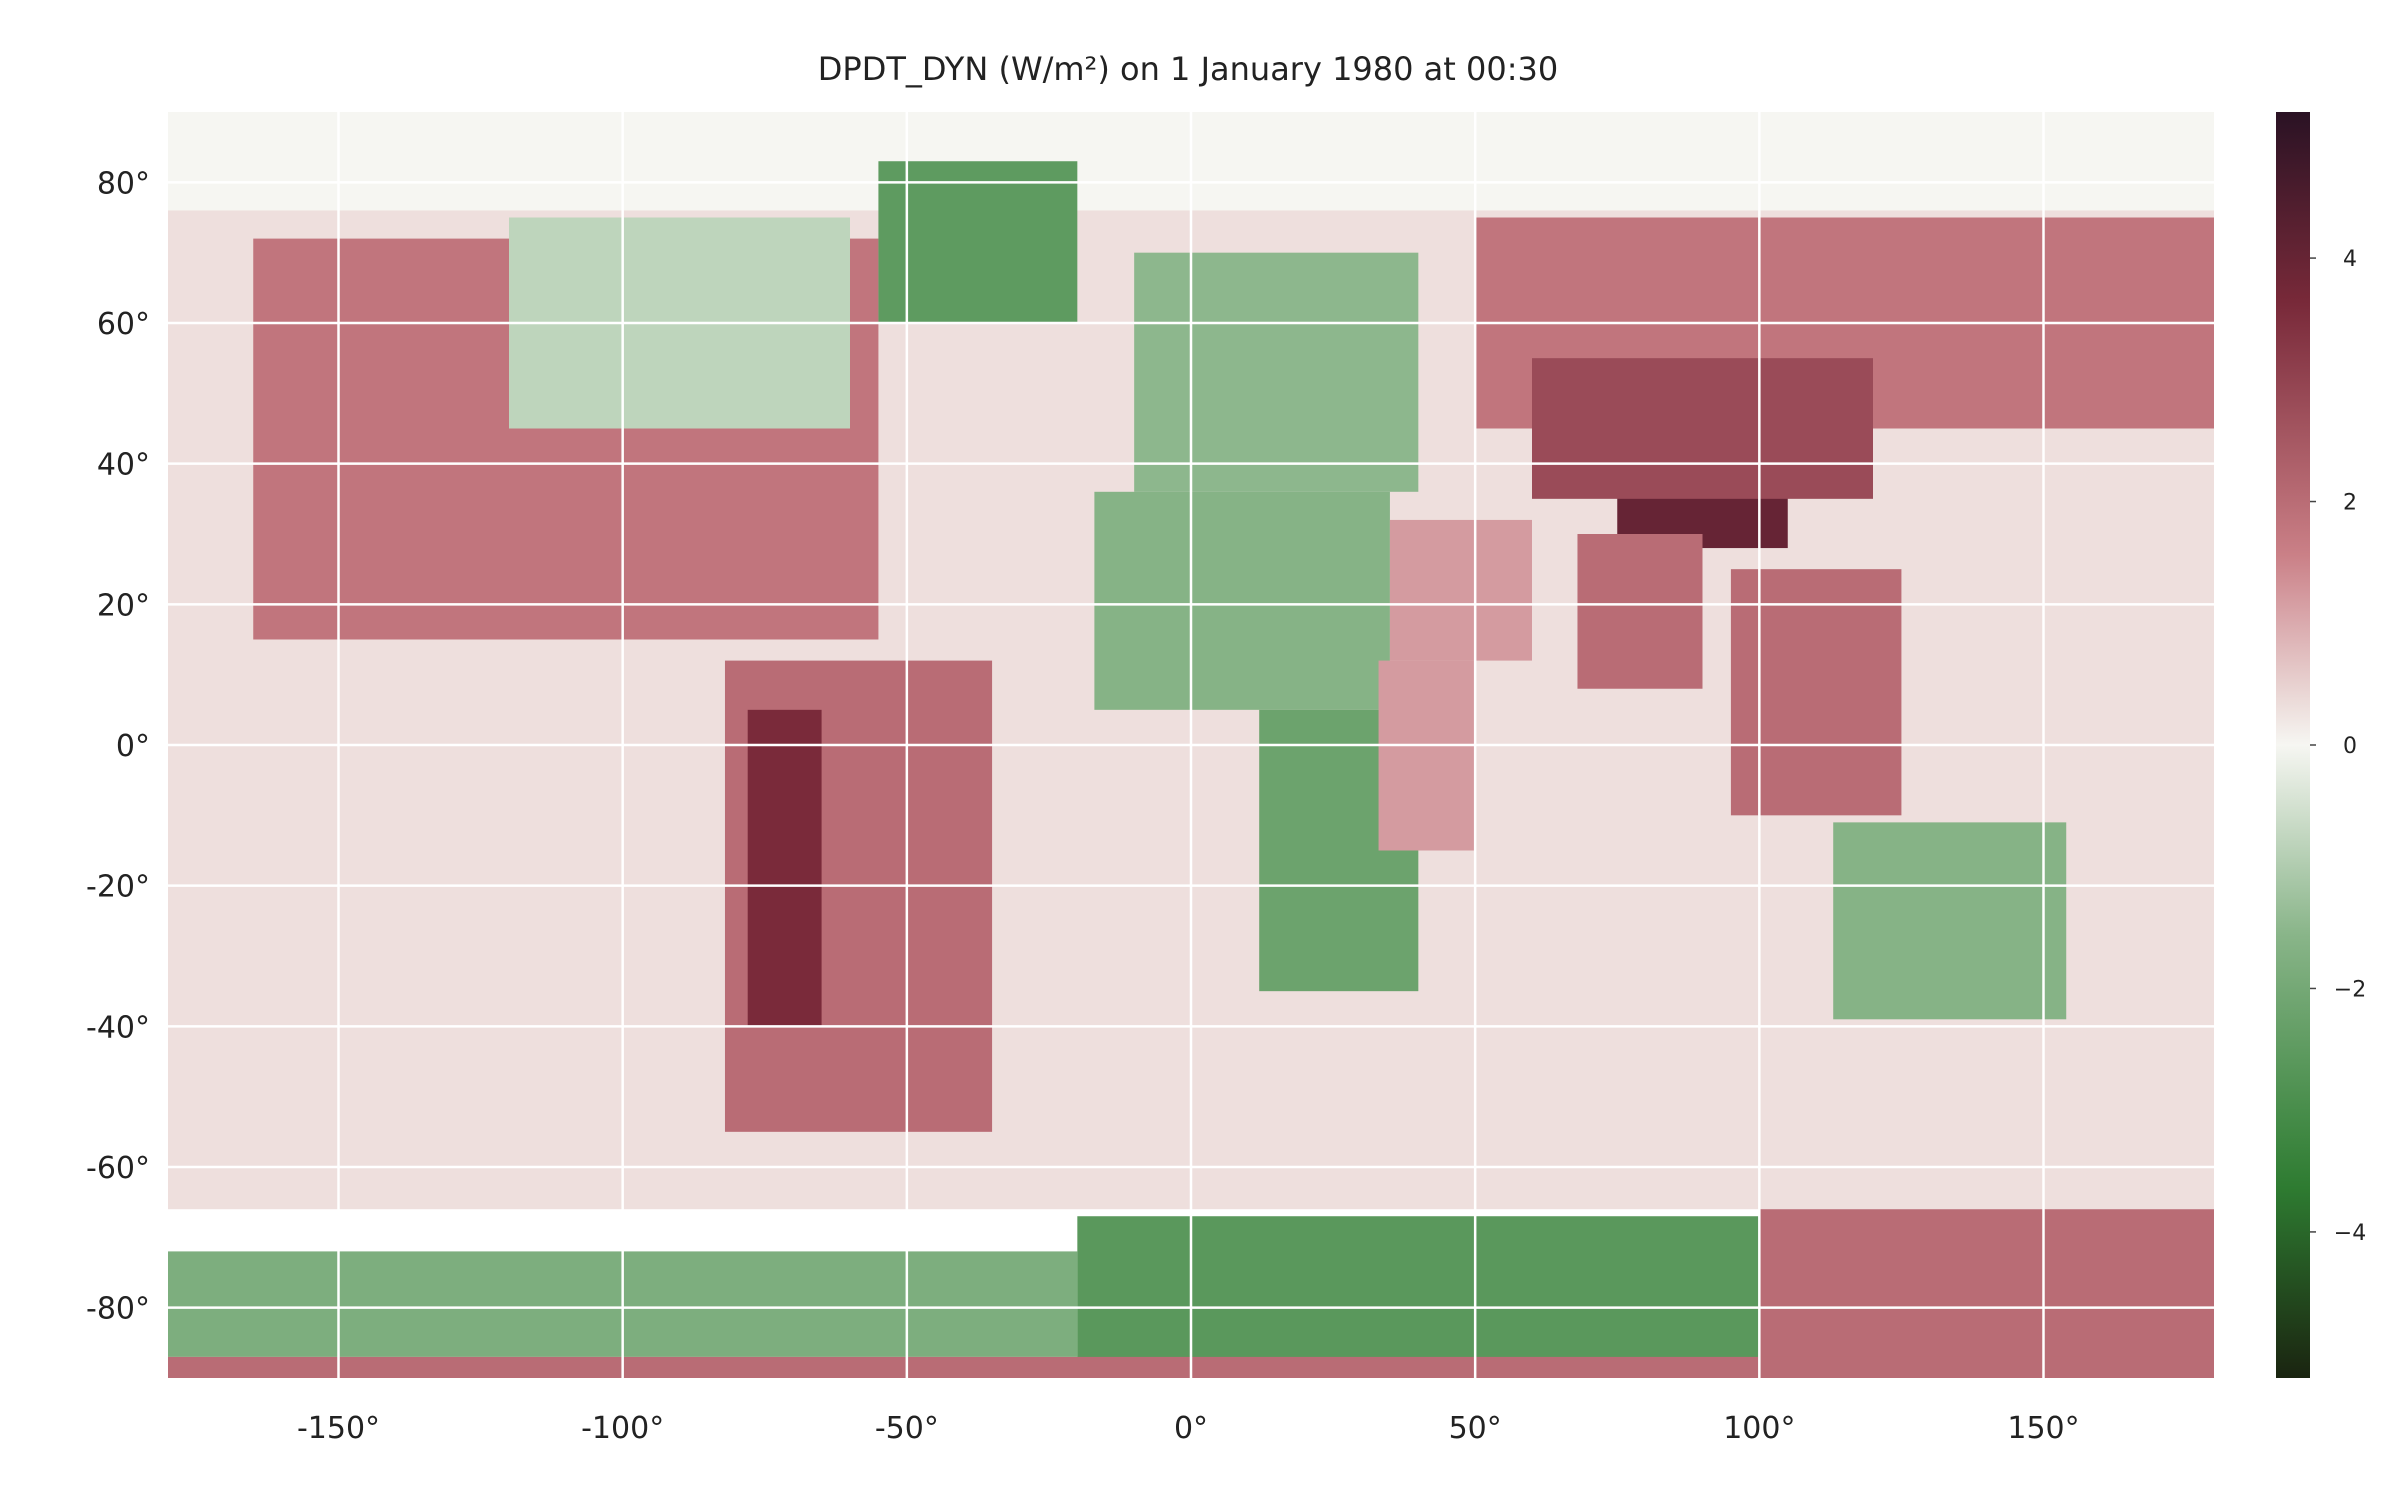 Image resolution: width=2400 pixels, height=1504 pixels. Describe the element at coordinates (907, 1428) in the screenshot. I see `x-tick-label: -50°` at that location.